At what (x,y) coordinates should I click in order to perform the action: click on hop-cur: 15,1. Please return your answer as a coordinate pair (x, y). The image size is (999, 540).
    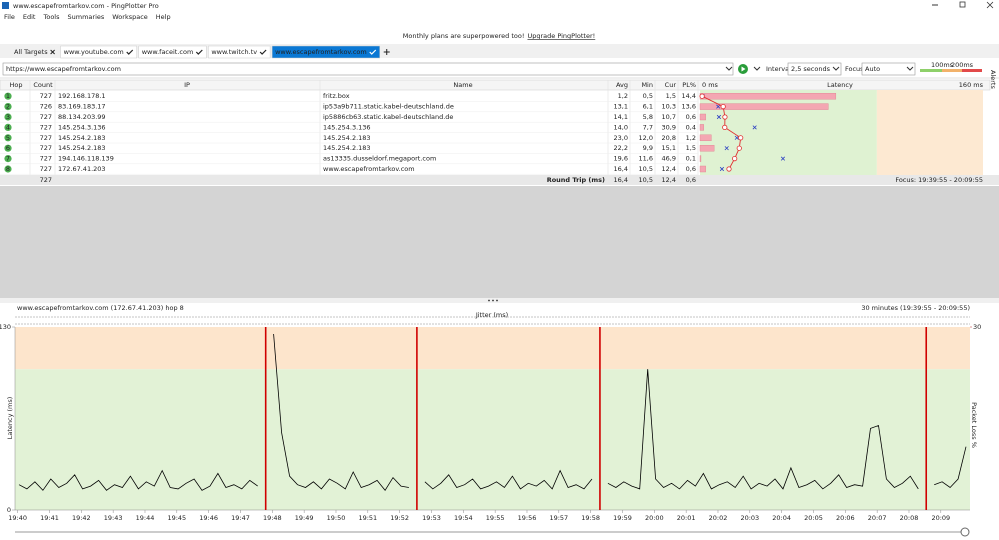
    Looking at the image, I should click on (669, 148).